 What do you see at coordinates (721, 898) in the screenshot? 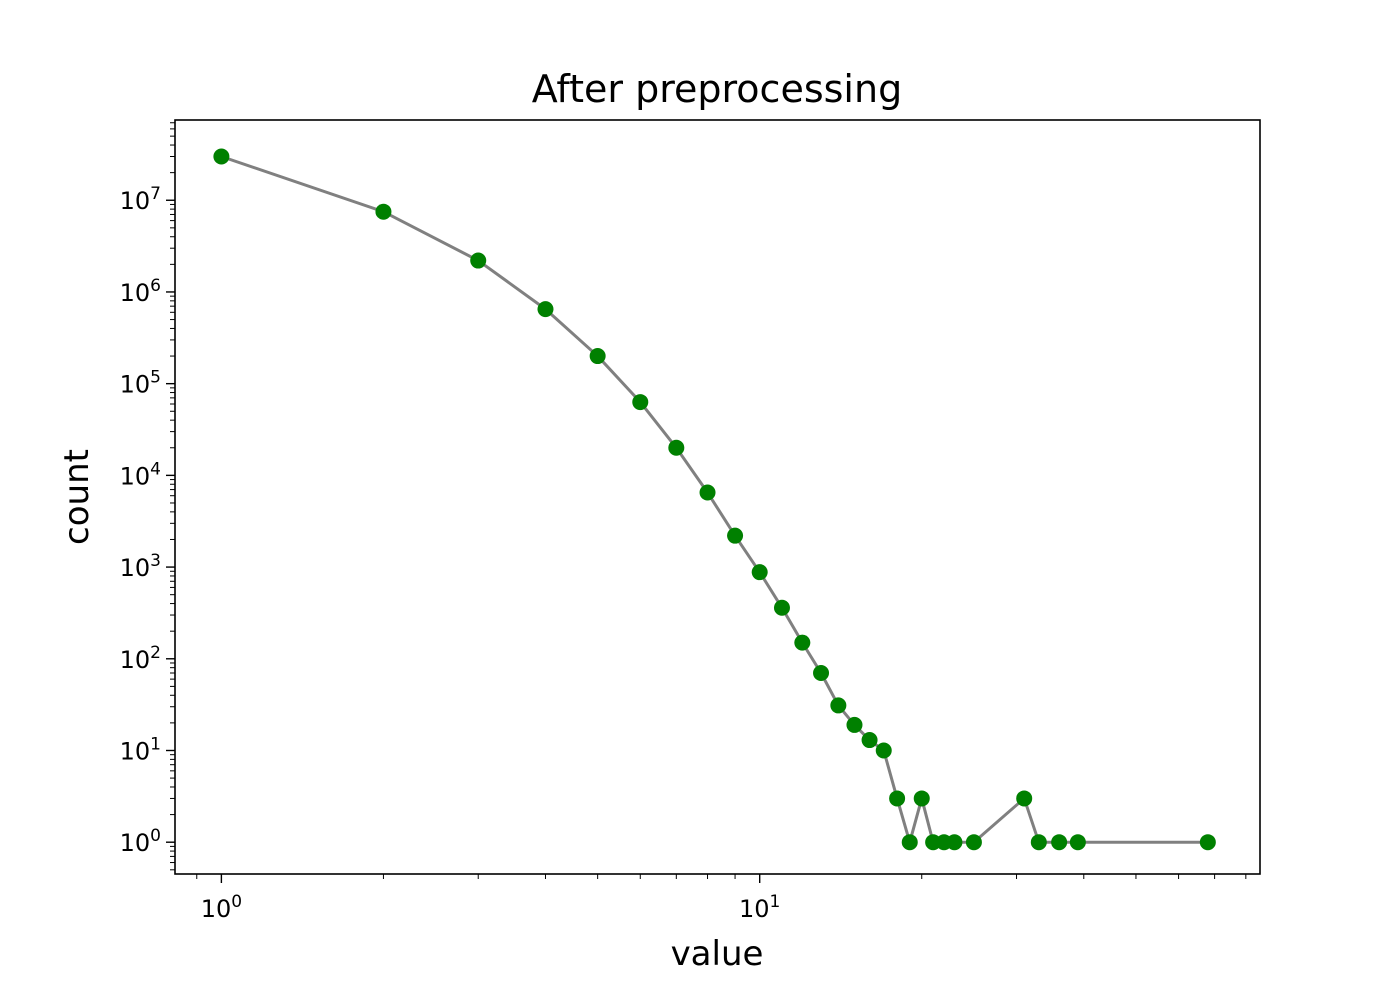
I see `x-axis-ticks: 10⁰ 10¹` at bounding box center [721, 898].